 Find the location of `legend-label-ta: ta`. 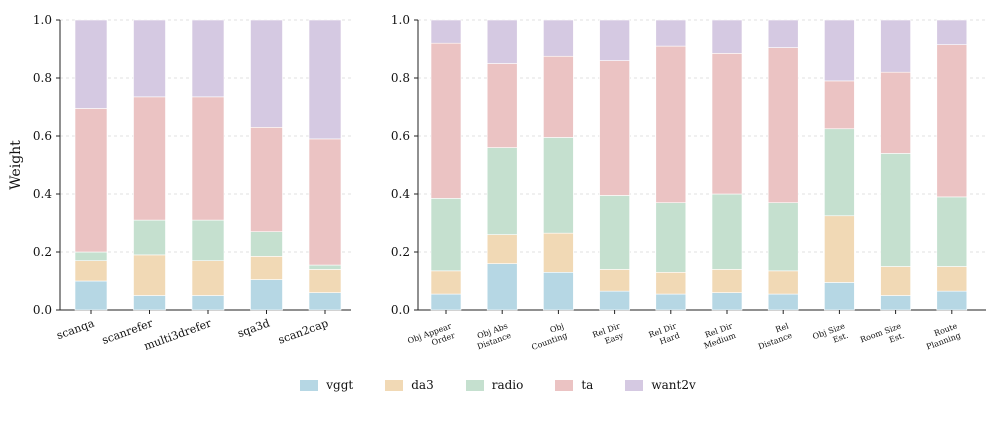

legend-label-ta: ta is located at coordinates (587, 385).